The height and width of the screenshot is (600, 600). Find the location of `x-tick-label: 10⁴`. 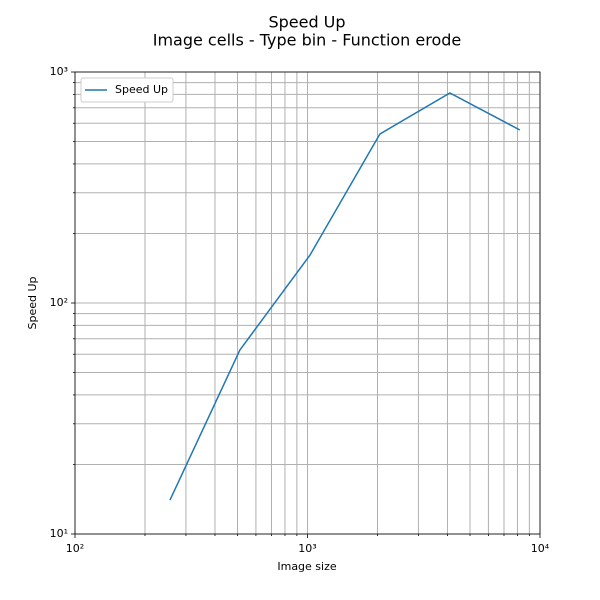

x-tick-label: 10⁴ is located at coordinates (540, 548).